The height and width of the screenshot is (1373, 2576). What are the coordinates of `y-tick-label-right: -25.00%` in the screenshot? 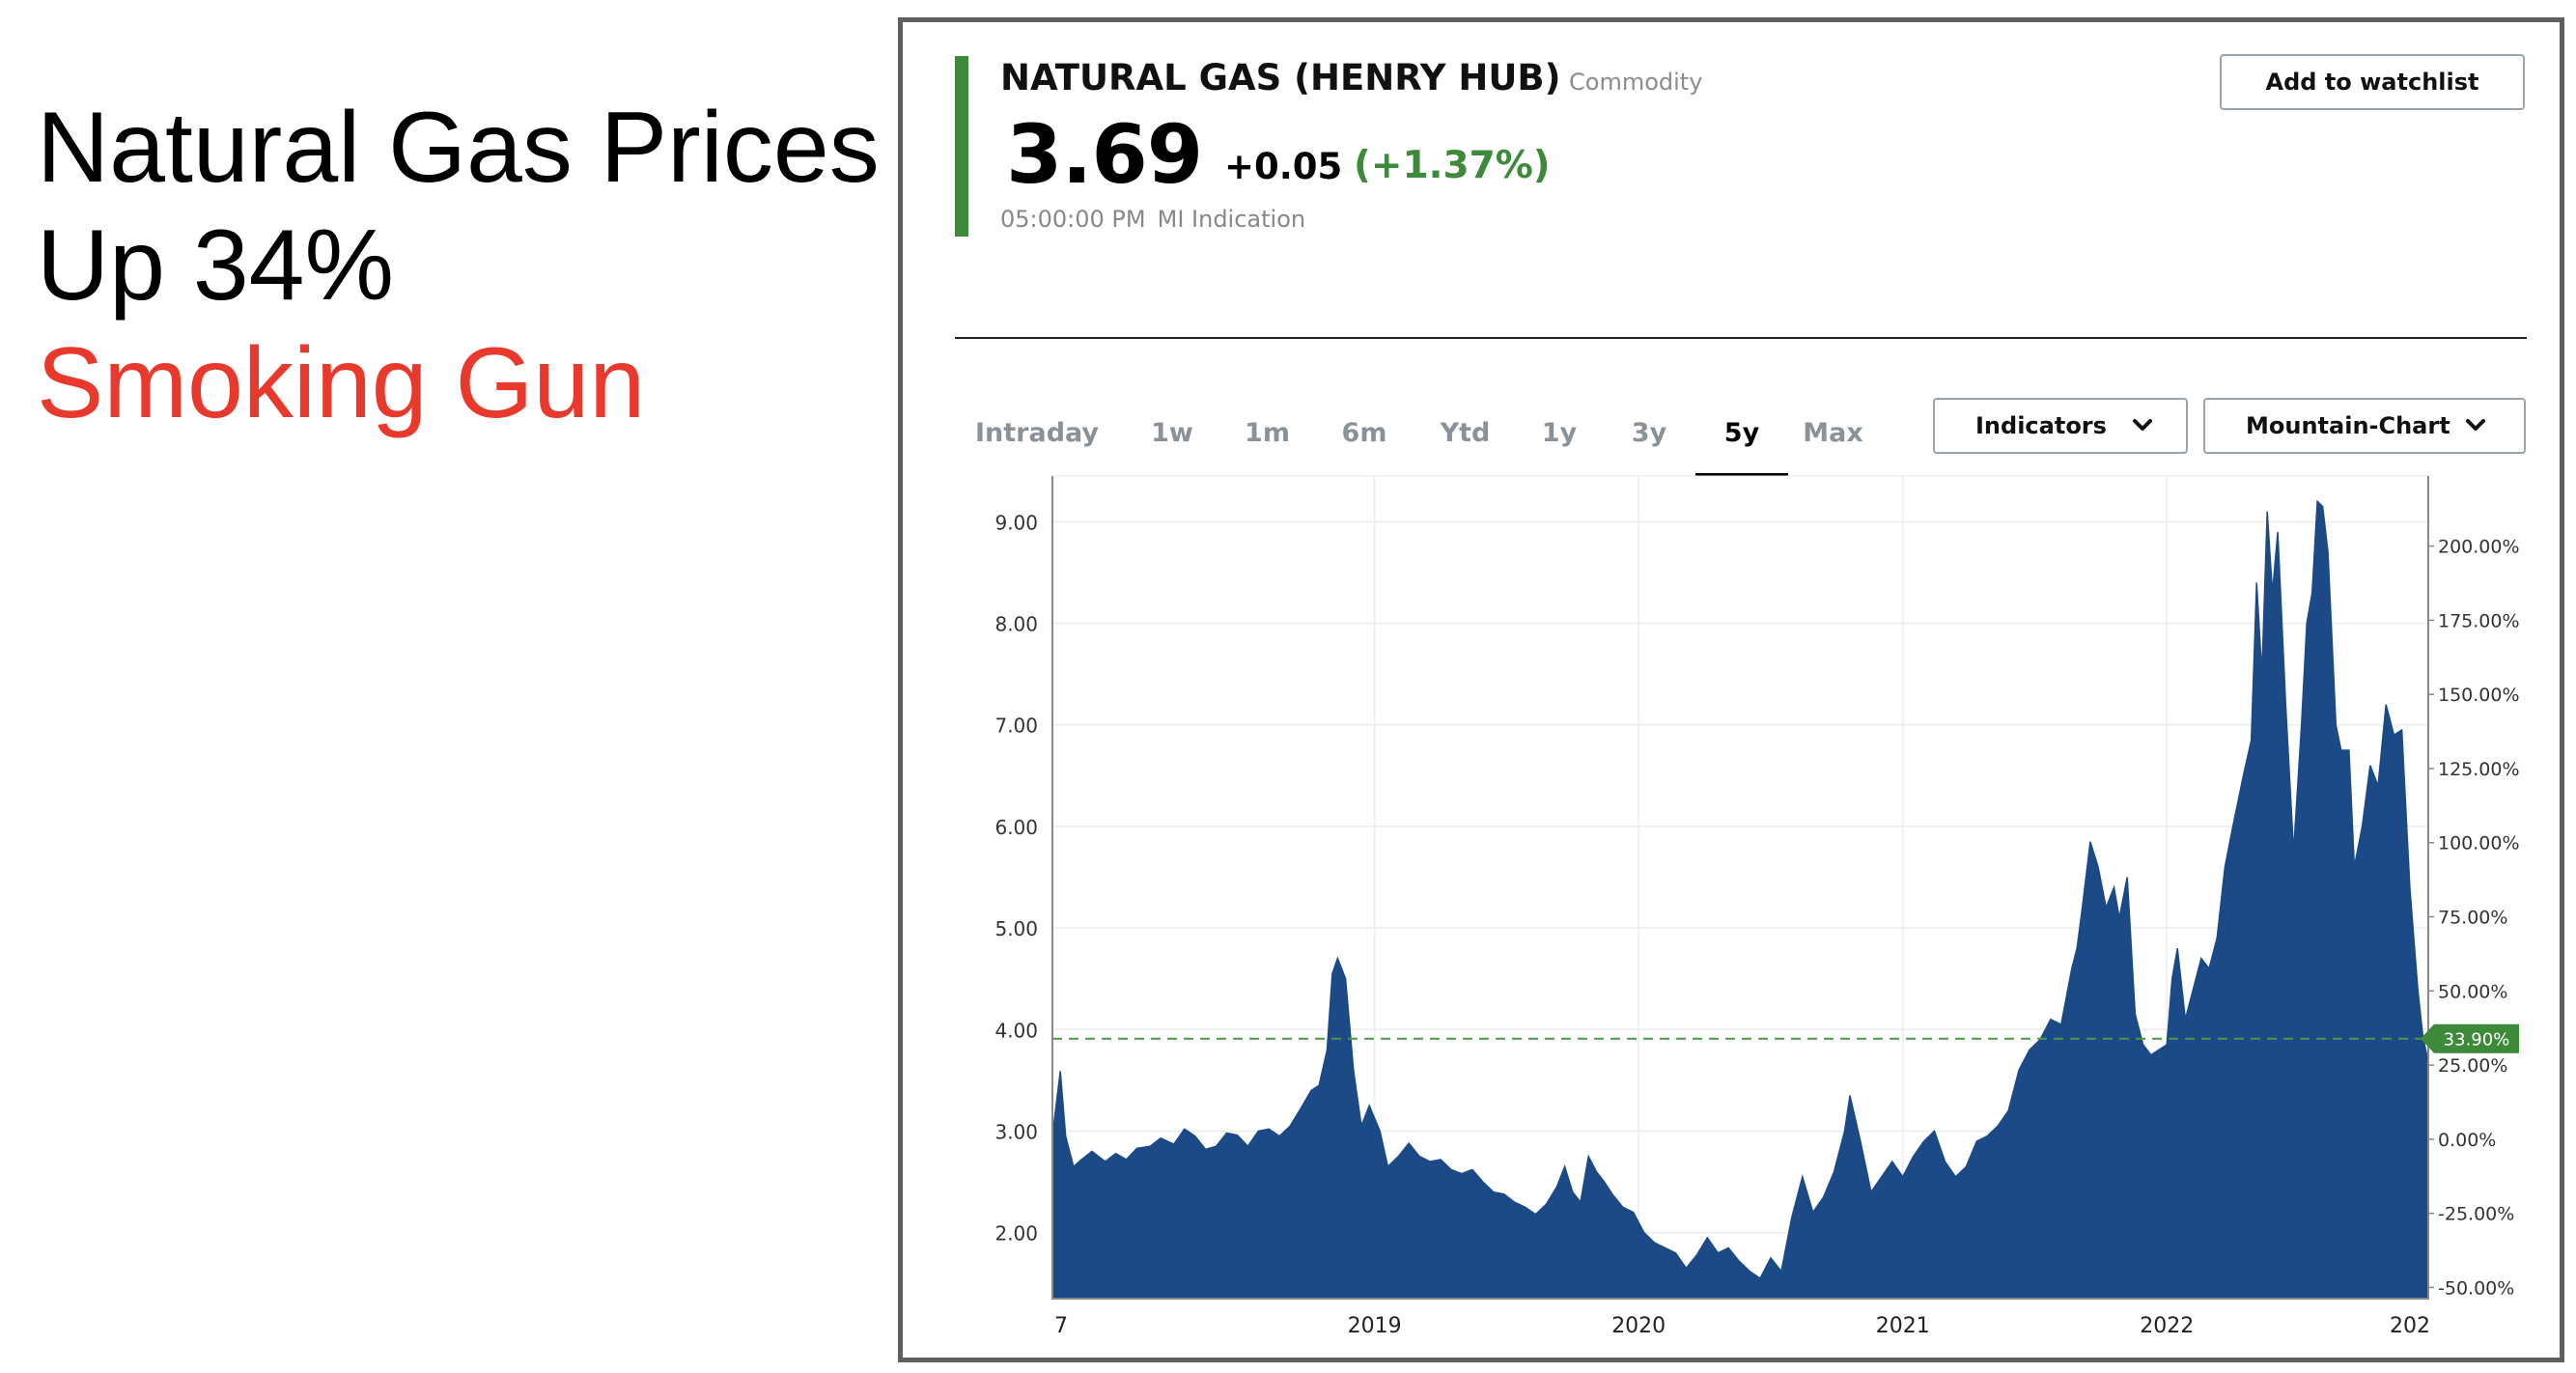 It's located at (2476, 1214).